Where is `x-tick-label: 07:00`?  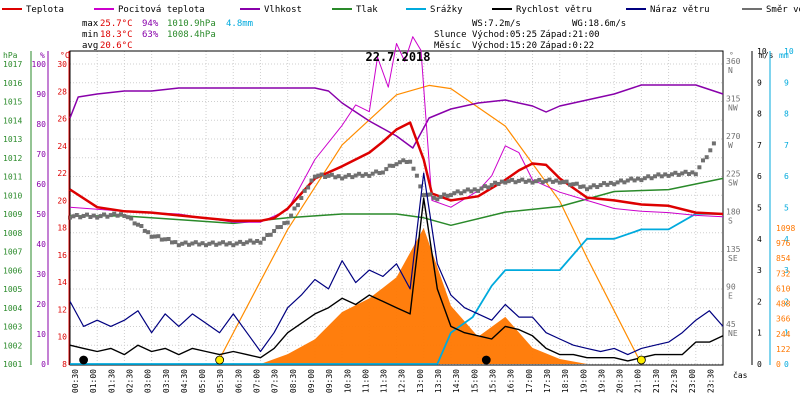
x-tick-label: 07:00 is located at coordinates (257, 381).